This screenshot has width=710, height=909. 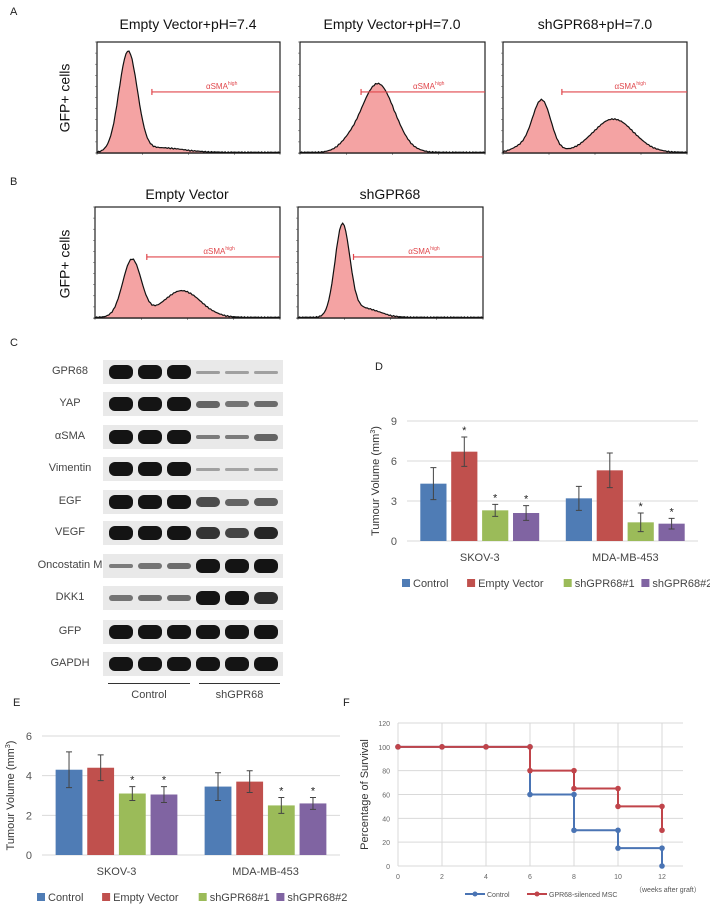 What do you see at coordinates (70, 631) in the screenshot?
I see `blot-label: GFP` at bounding box center [70, 631].